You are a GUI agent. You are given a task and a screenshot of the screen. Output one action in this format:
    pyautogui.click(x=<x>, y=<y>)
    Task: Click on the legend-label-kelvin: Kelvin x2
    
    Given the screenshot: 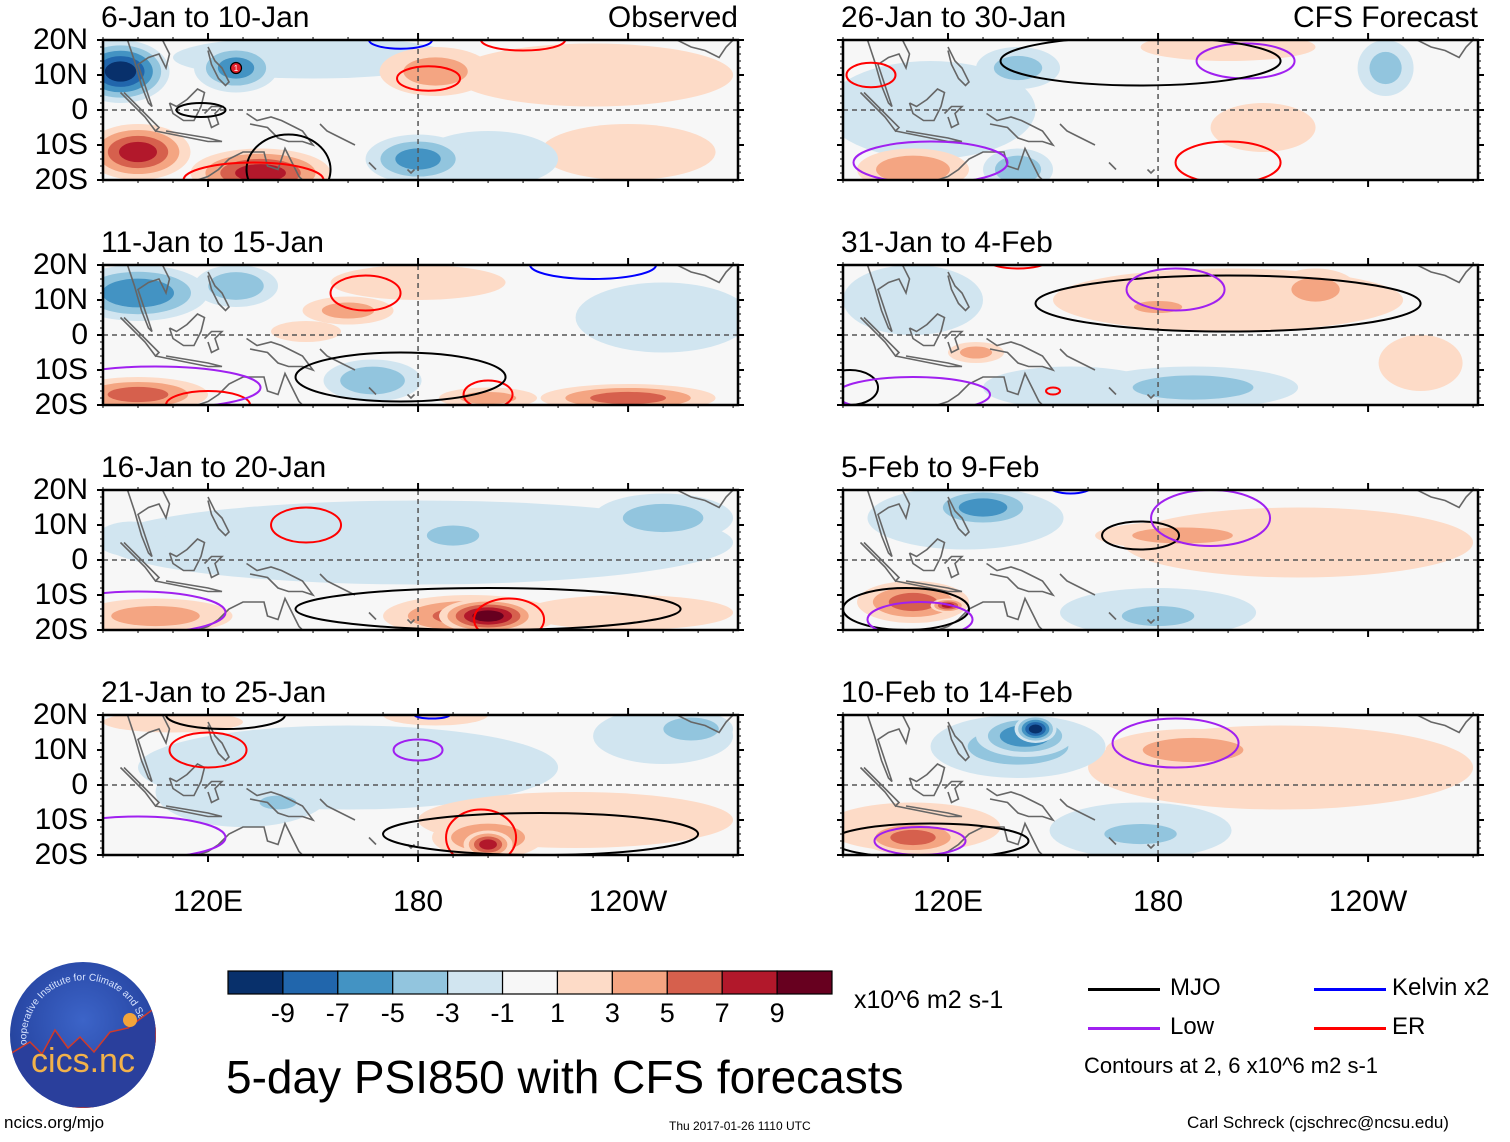 What is the action you would take?
    pyautogui.click(x=1441, y=987)
    